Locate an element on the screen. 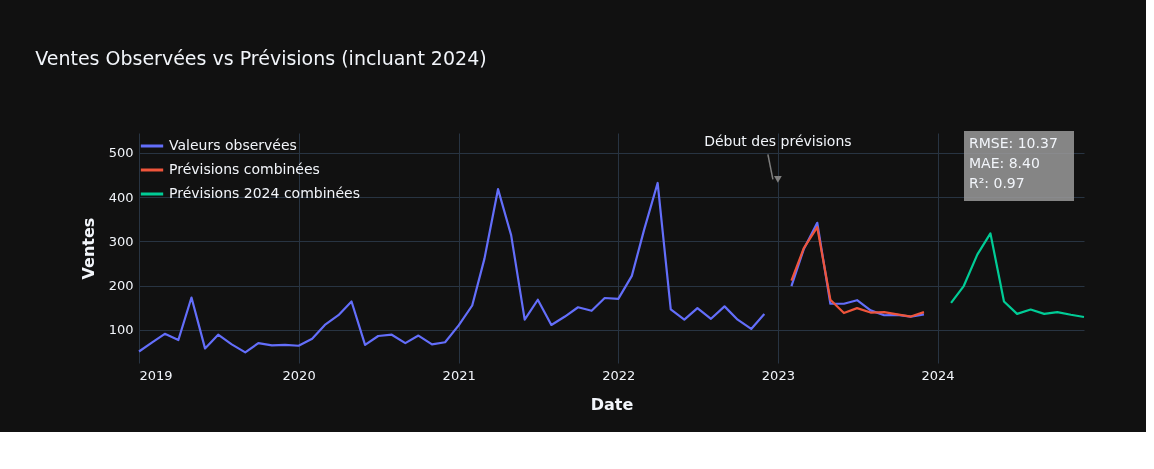  legend-label: Prévisions combinées is located at coordinates (244, 169).